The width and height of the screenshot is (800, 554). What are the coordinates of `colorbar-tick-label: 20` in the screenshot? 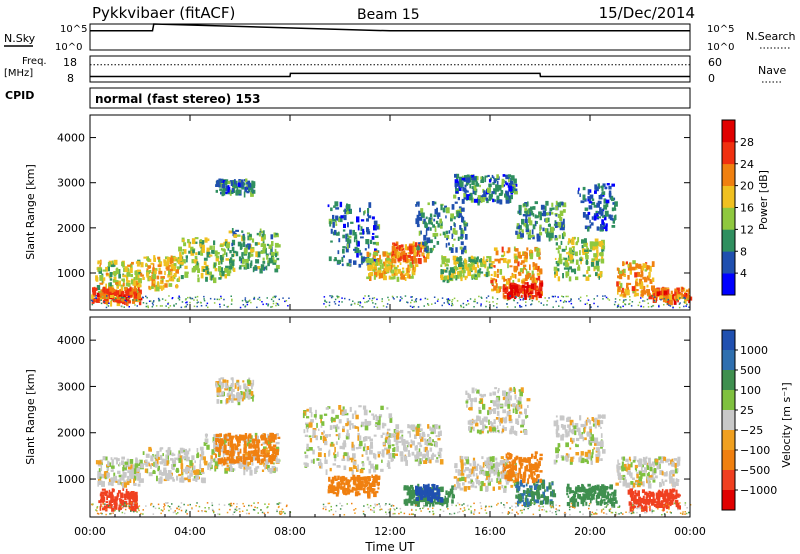 It's located at (747, 186).